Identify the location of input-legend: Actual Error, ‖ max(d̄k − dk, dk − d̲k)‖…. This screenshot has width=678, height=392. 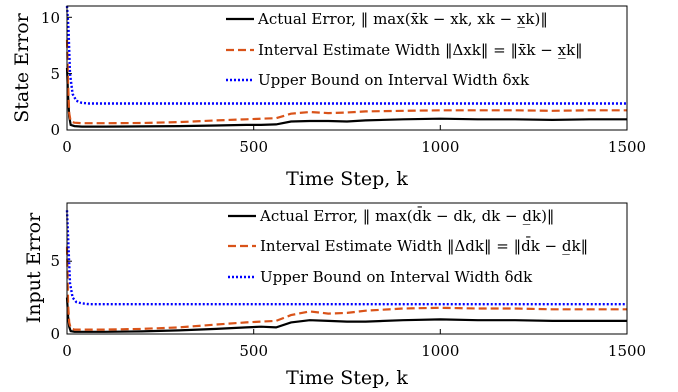
(408, 246).